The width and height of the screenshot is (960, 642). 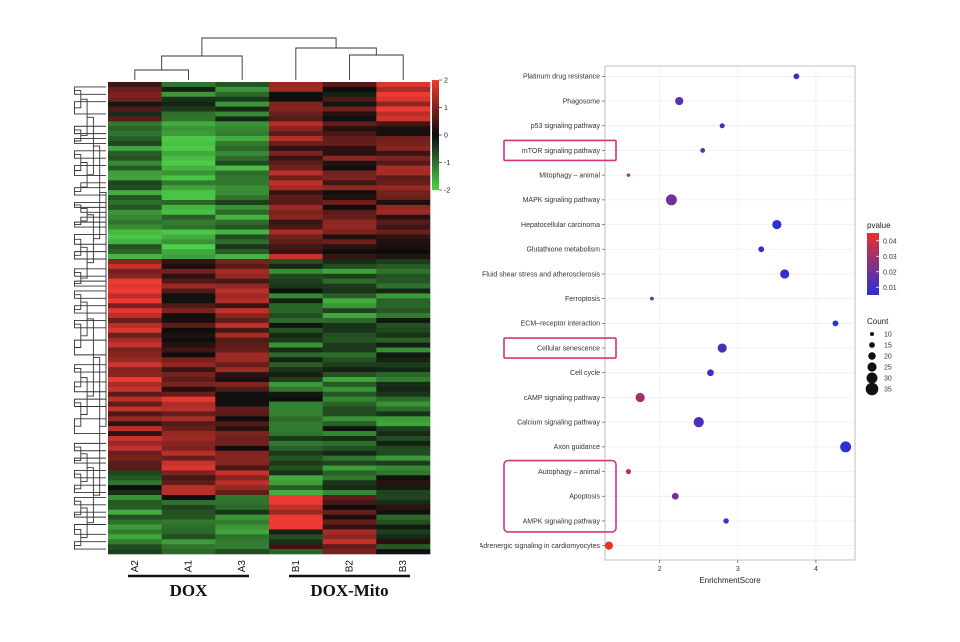 What do you see at coordinates (660, 569) in the screenshot?
I see `x-tick-label: 2` at bounding box center [660, 569].